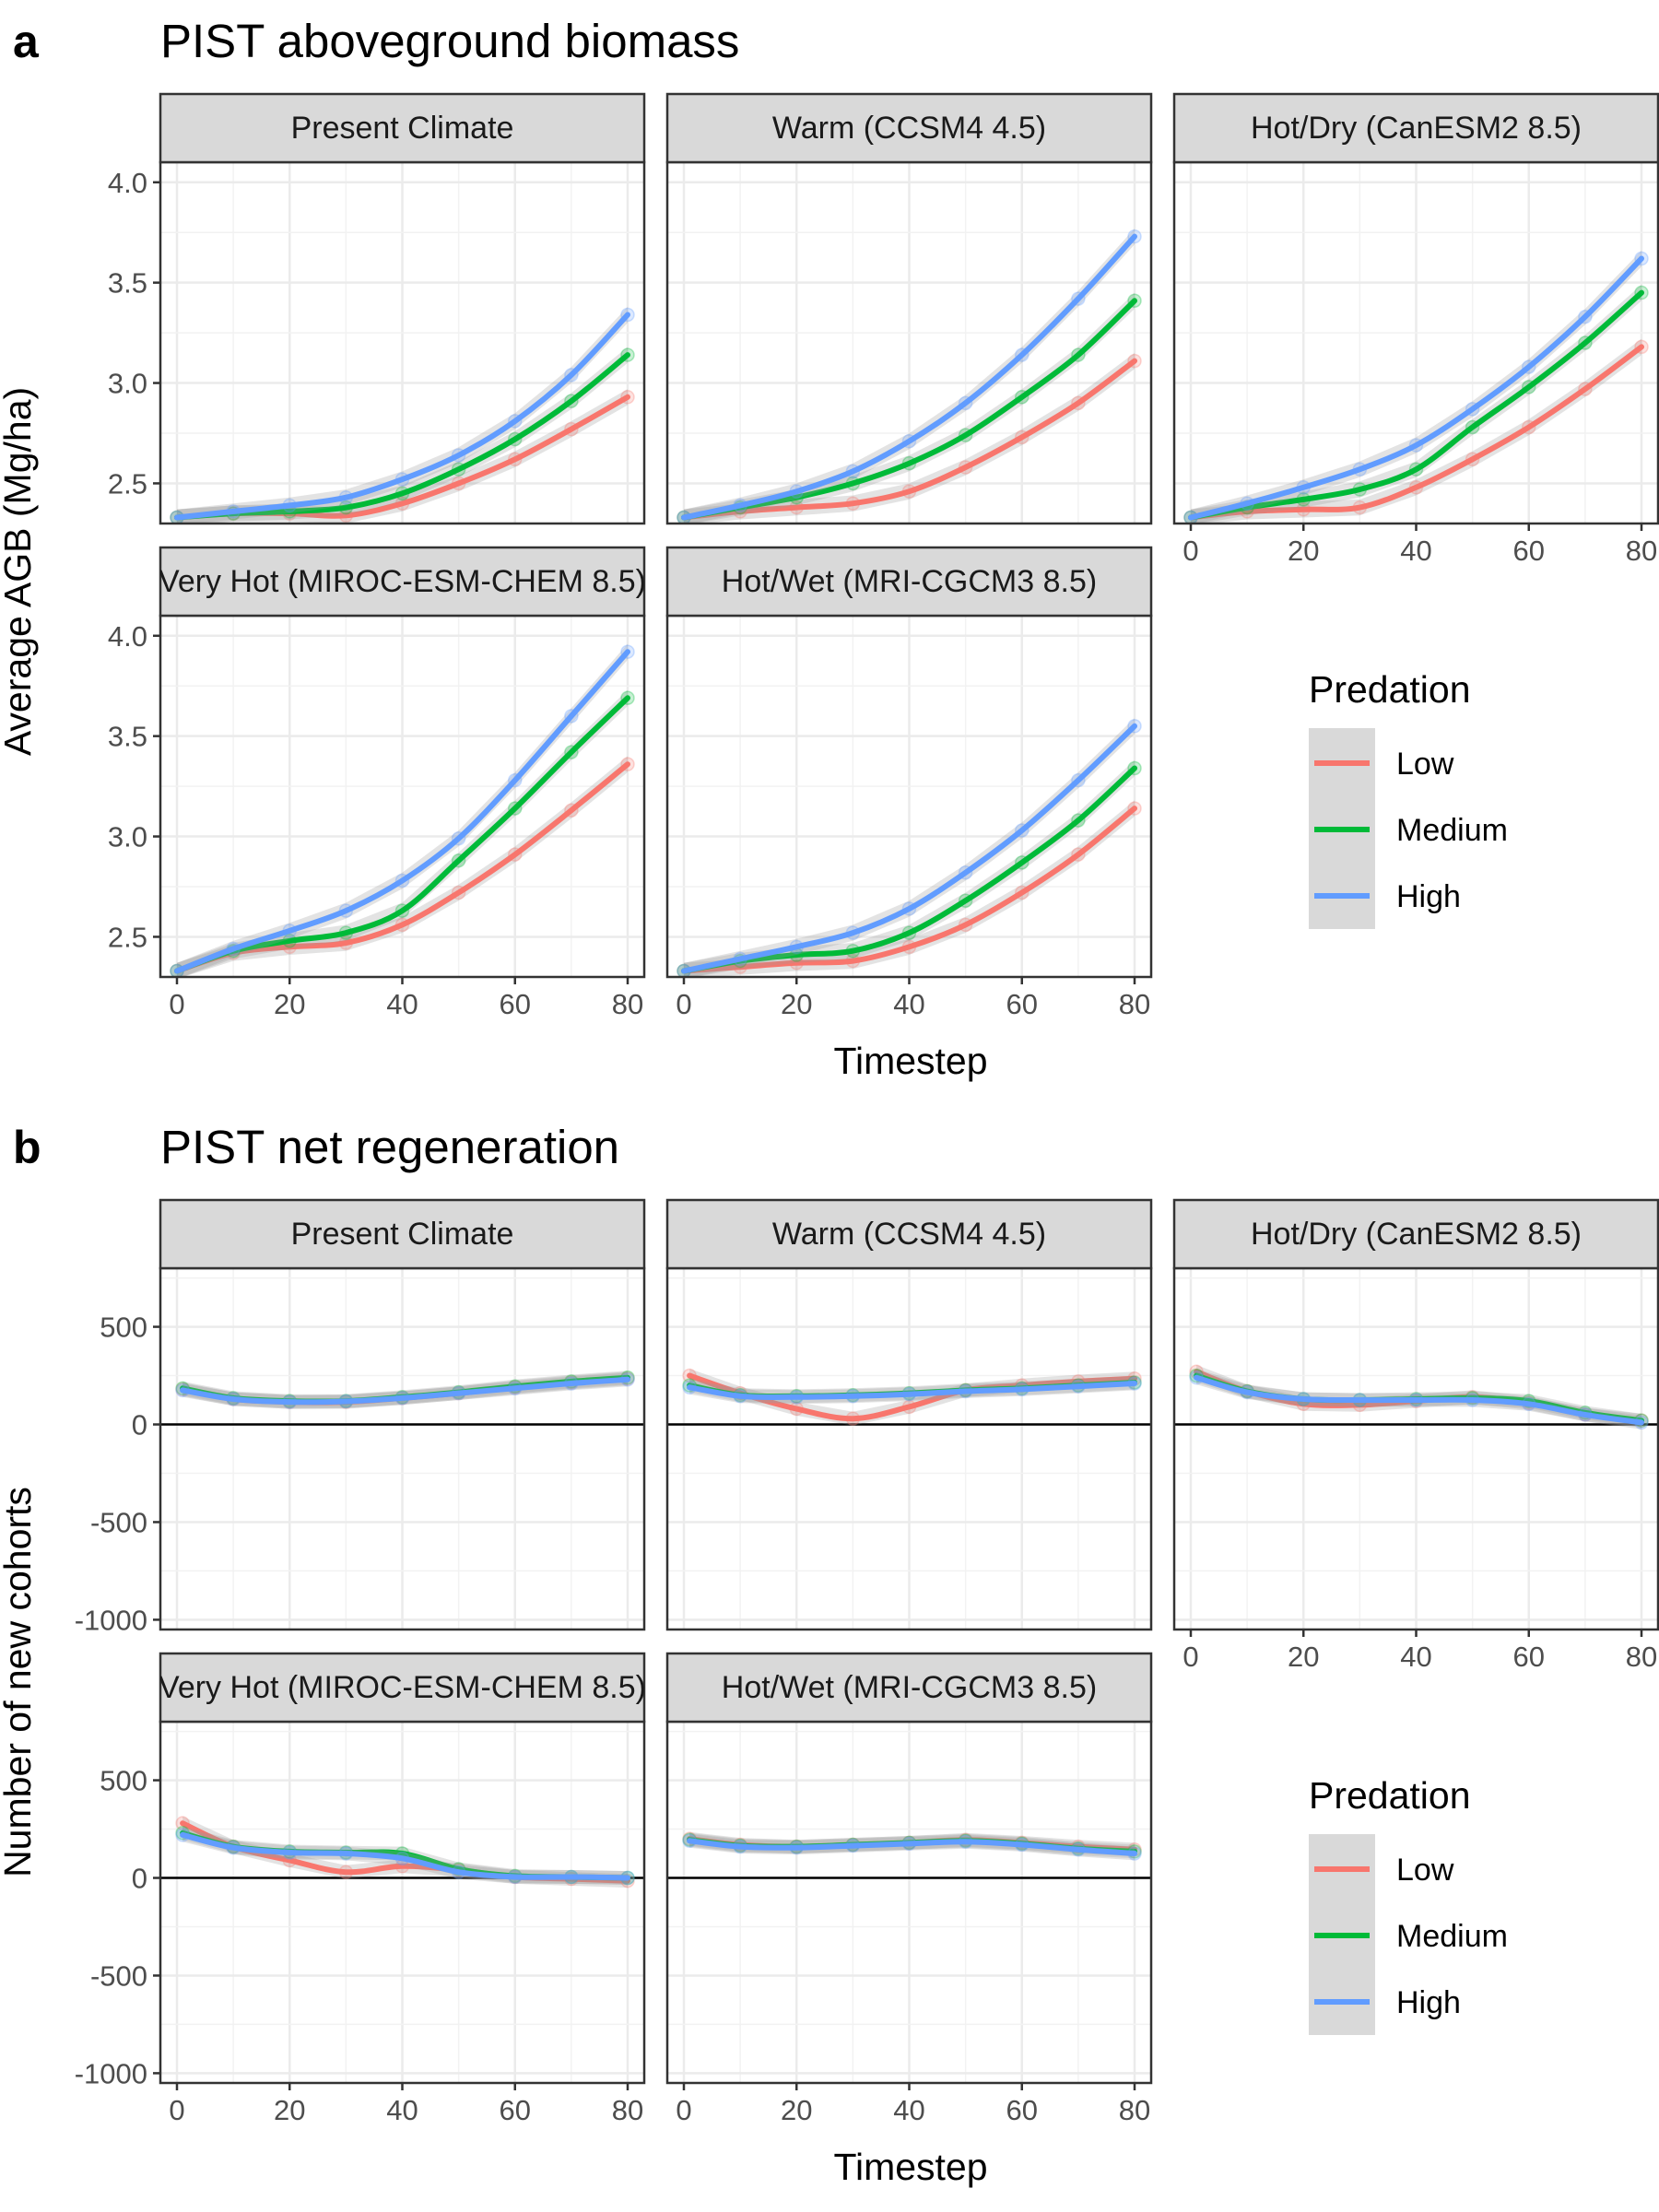 This screenshot has width=1659, height=2212. Describe the element at coordinates (909, 1889) in the screenshot. I see `facet-b-4: Hot/Wet (MRI-CGCM3 8.5) 0 20 40 60 80` at that location.